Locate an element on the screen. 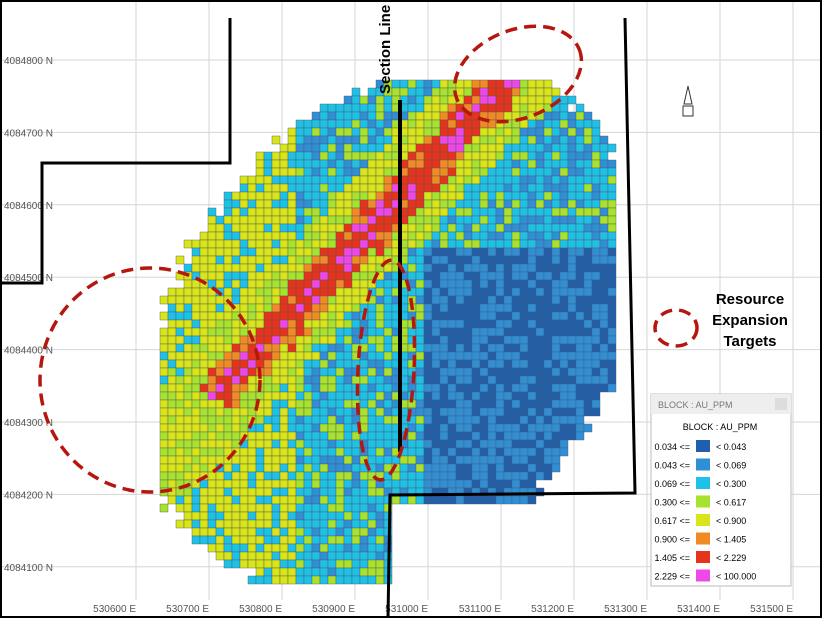 The image size is (822, 618). legend-close is located at coordinates (781, 404).